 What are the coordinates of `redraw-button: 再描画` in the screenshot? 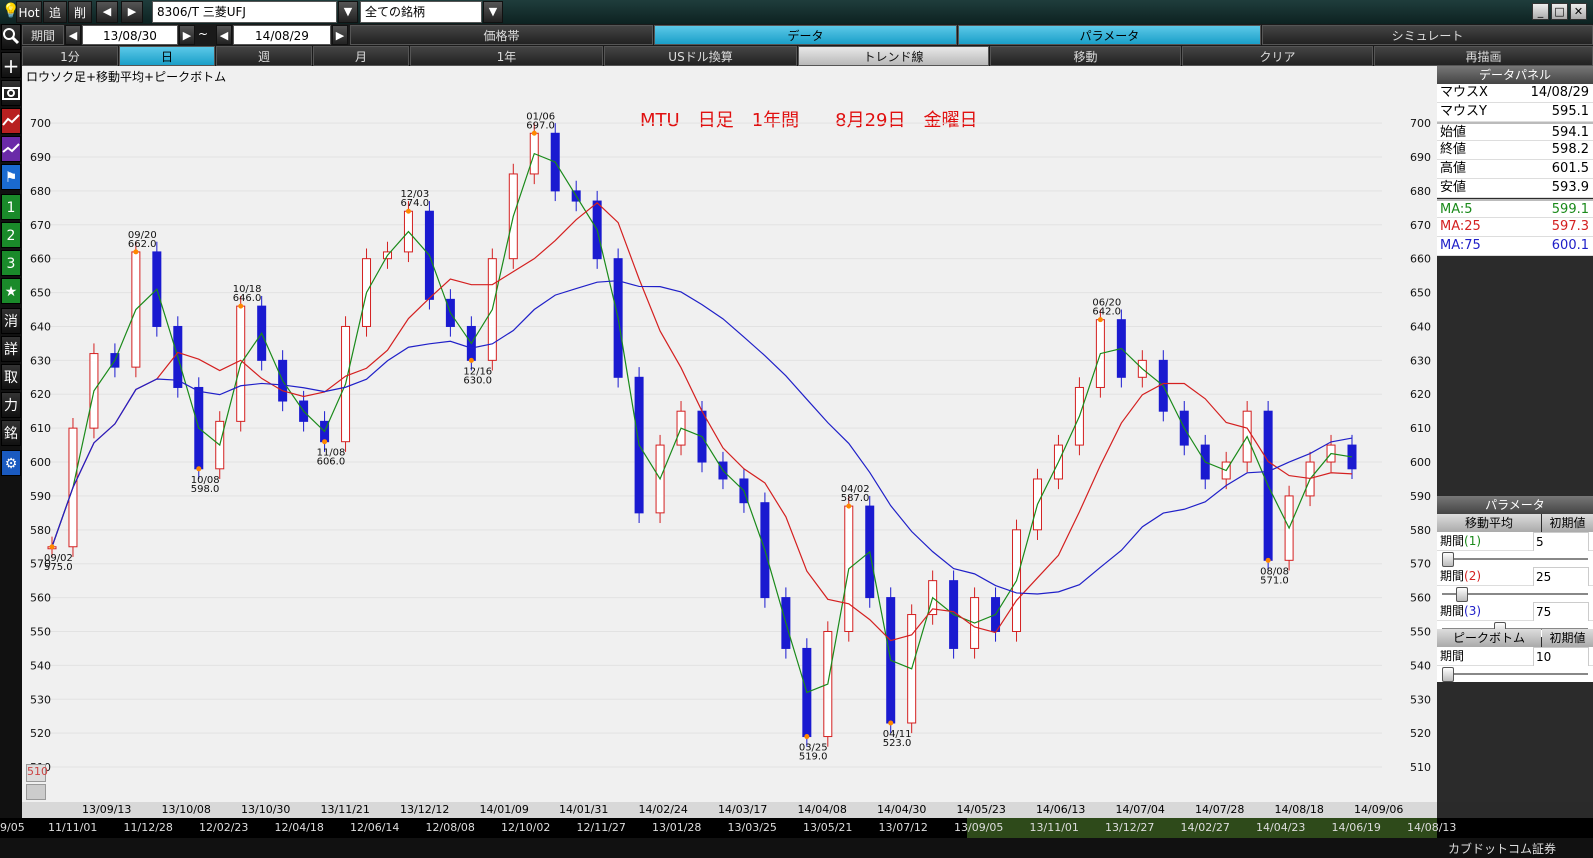 It's located at (1483, 56).